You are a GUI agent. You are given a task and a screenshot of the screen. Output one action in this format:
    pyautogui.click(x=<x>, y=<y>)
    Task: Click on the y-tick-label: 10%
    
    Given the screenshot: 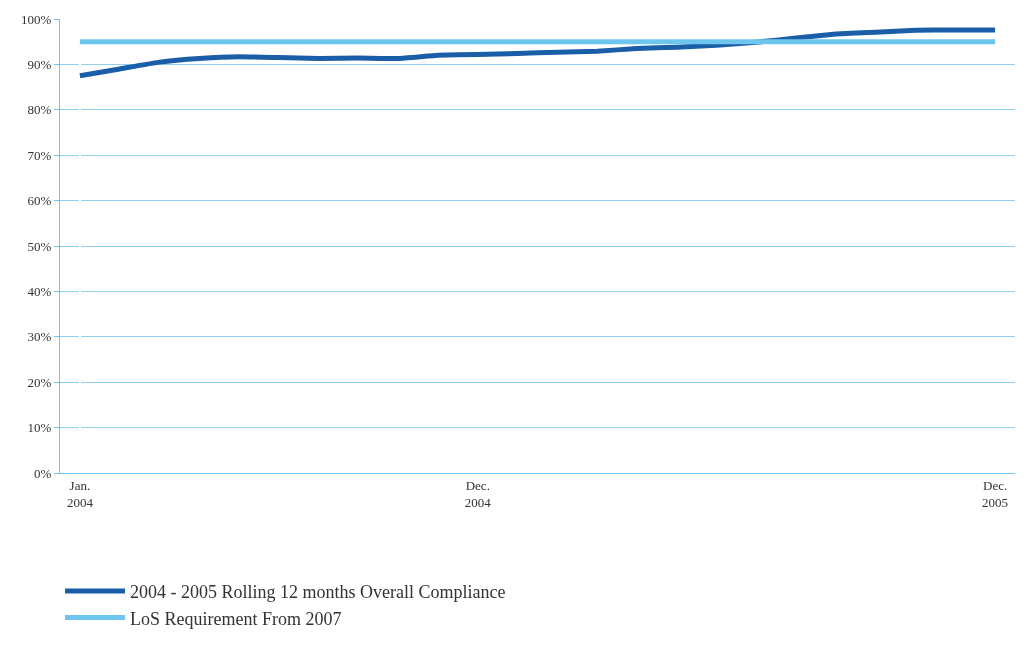 What is the action you would take?
    pyautogui.click(x=39, y=428)
    